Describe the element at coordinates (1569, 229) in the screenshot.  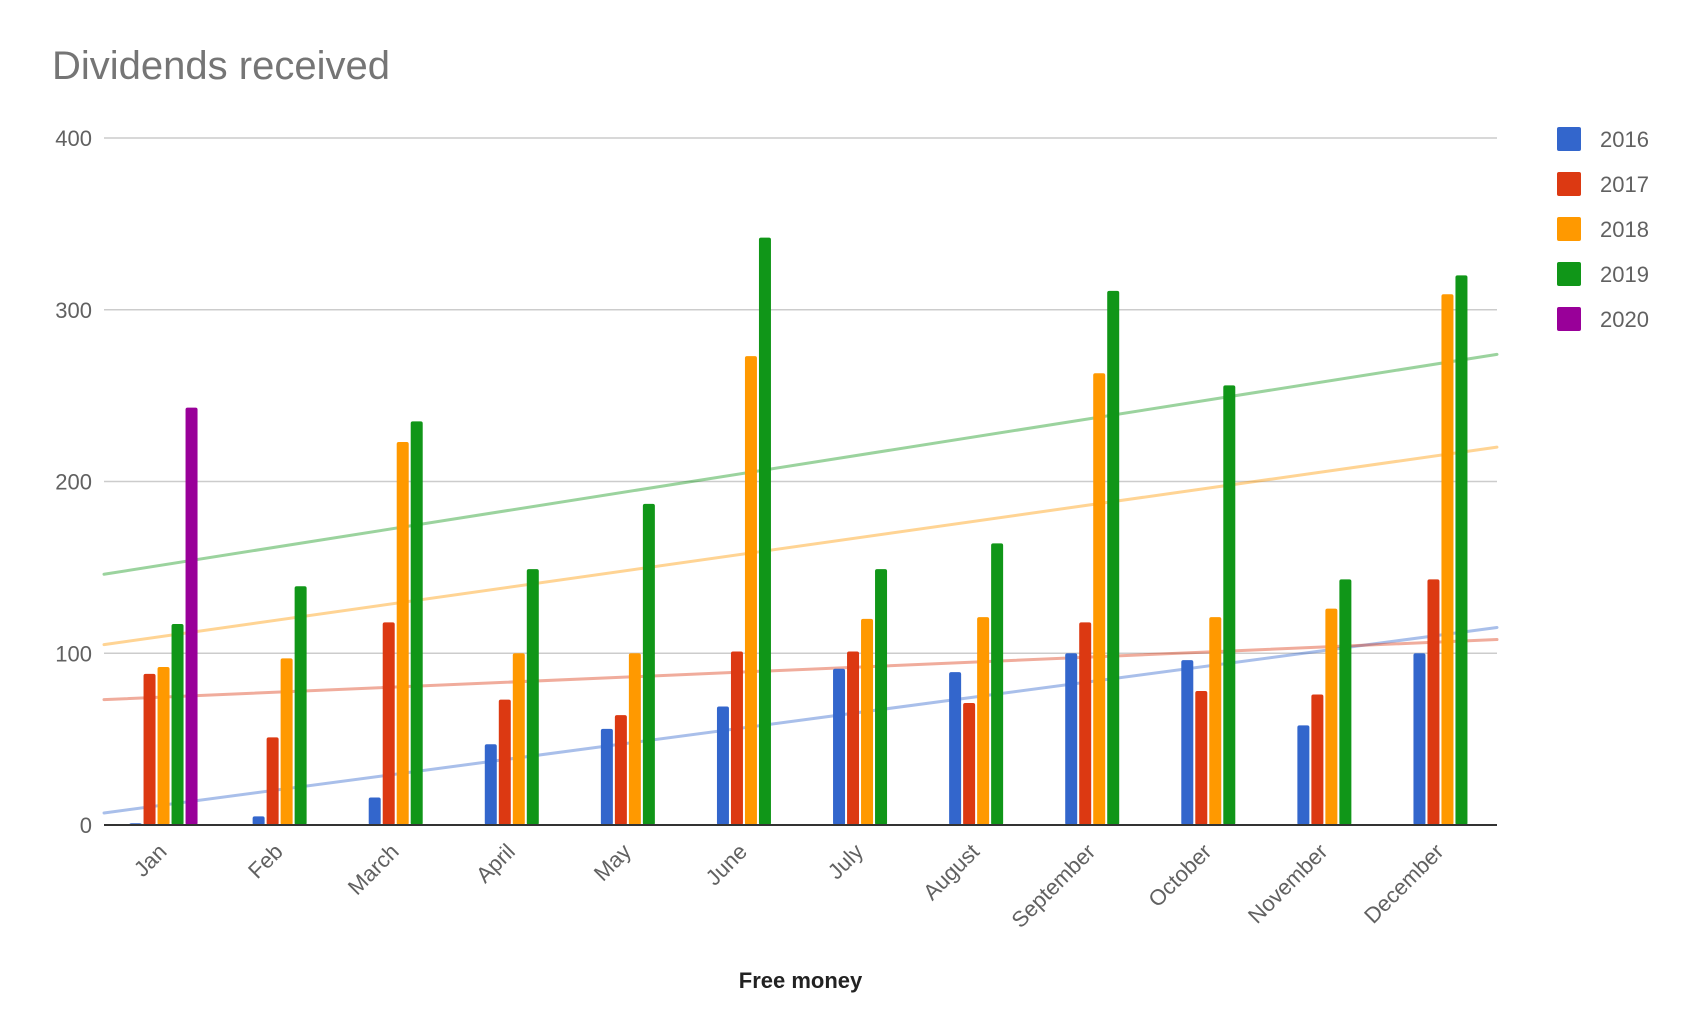
I see `legend-swatch-2018` at that location.